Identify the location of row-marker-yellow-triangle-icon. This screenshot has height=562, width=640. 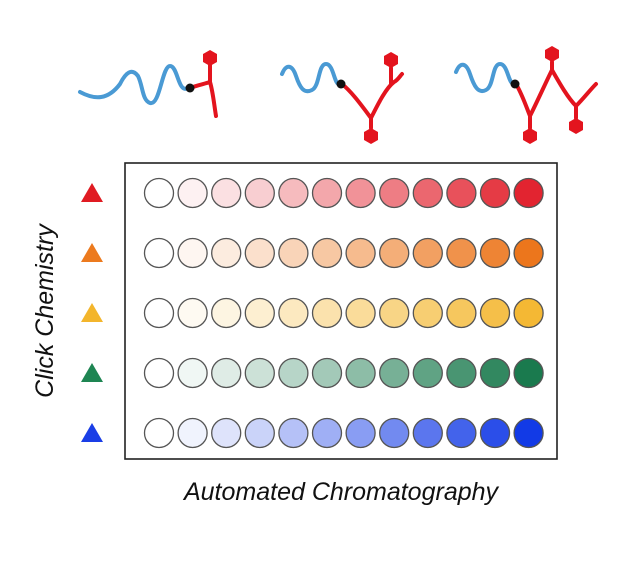
(92, 312).